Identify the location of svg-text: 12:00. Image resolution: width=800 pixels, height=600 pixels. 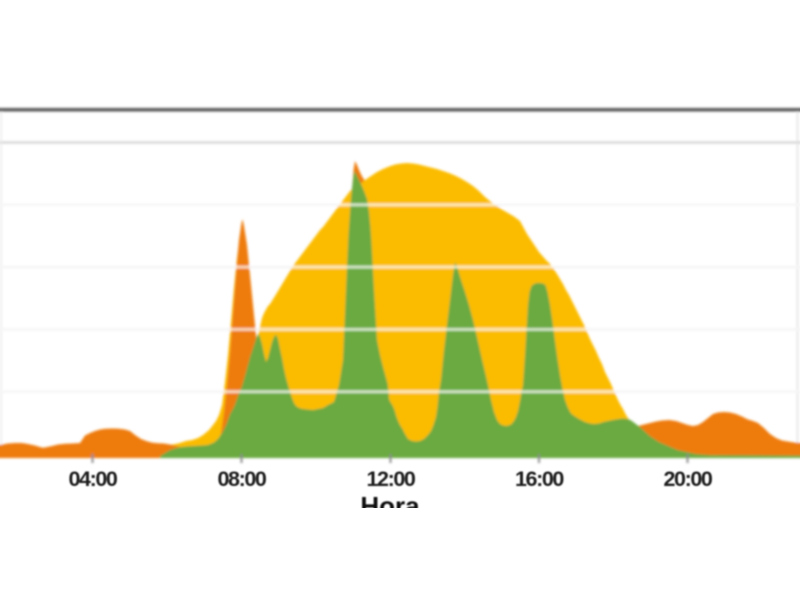
(391, 479).